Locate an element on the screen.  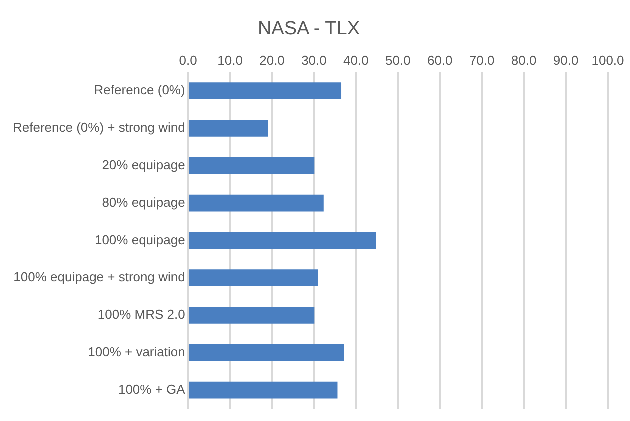
y-tick-label: 100% equipage + strong wind is located at coordinates (100, 277).